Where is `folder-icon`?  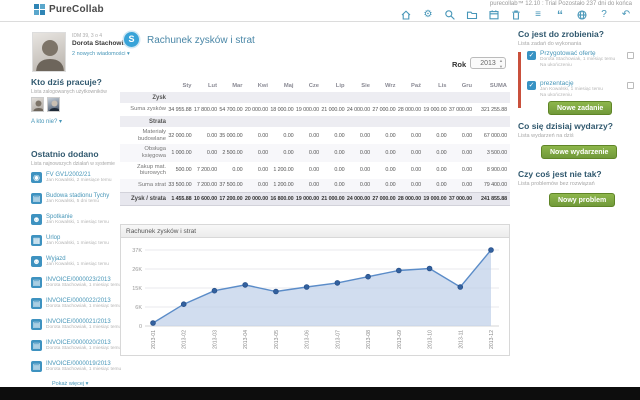 folder-icon is located at coordinates (472, 15).